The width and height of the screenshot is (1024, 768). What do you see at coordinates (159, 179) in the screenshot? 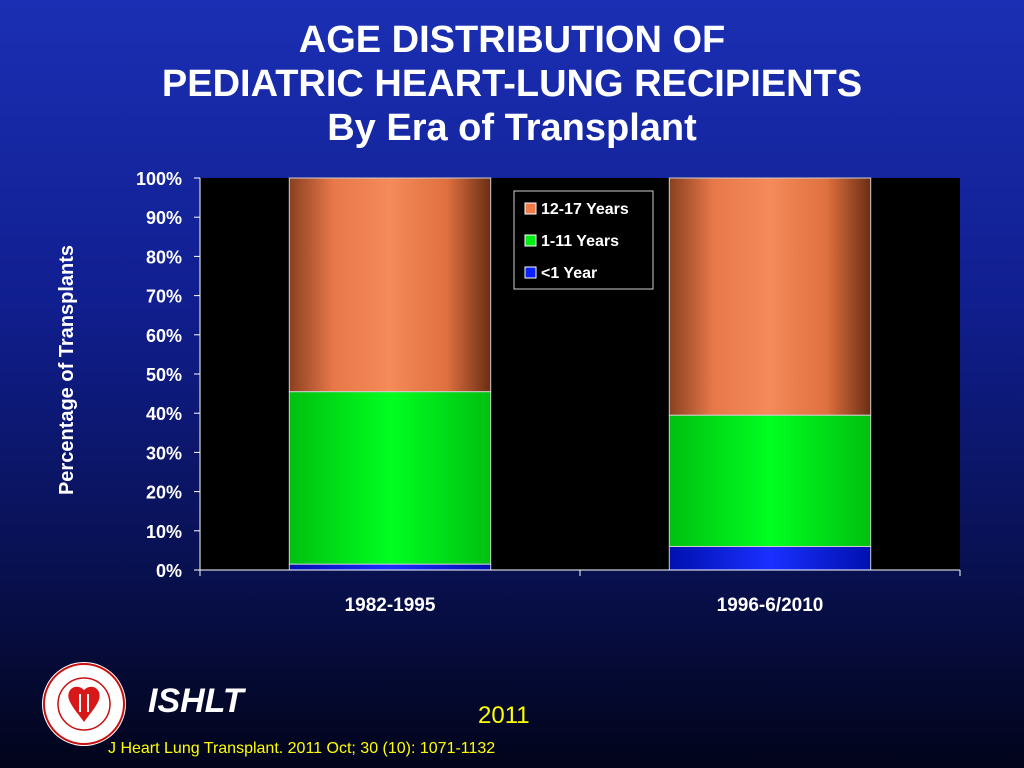
I see `y-tick-label: 100%` at bounding box center [159, 179].